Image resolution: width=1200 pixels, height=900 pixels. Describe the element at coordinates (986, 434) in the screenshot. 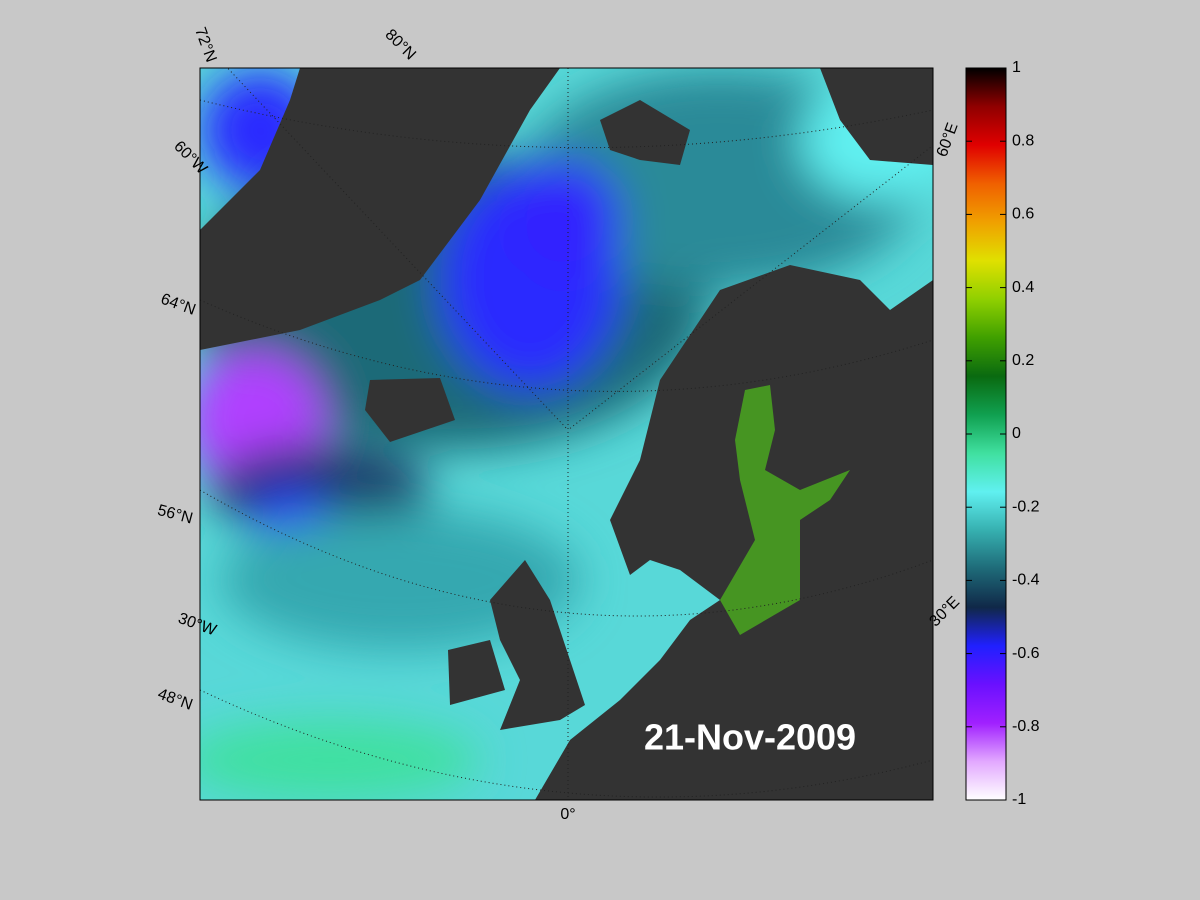

I see `colorbar` at that location.